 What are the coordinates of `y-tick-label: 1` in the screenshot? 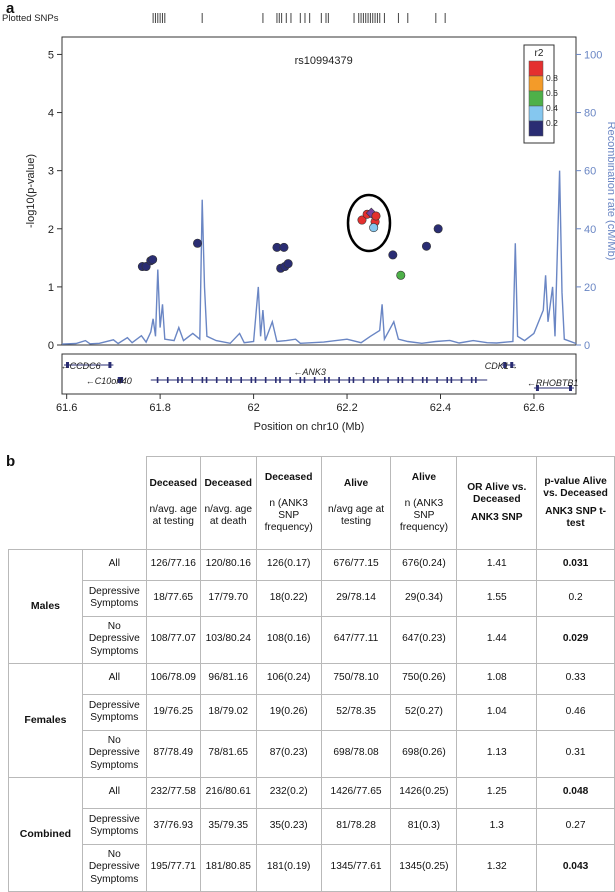 It's located at (51, 288).